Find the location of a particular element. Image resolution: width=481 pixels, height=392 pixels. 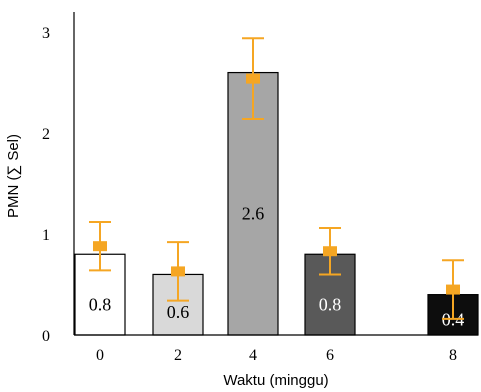

data-label: 0.6 is located at coordinates (178, 312).